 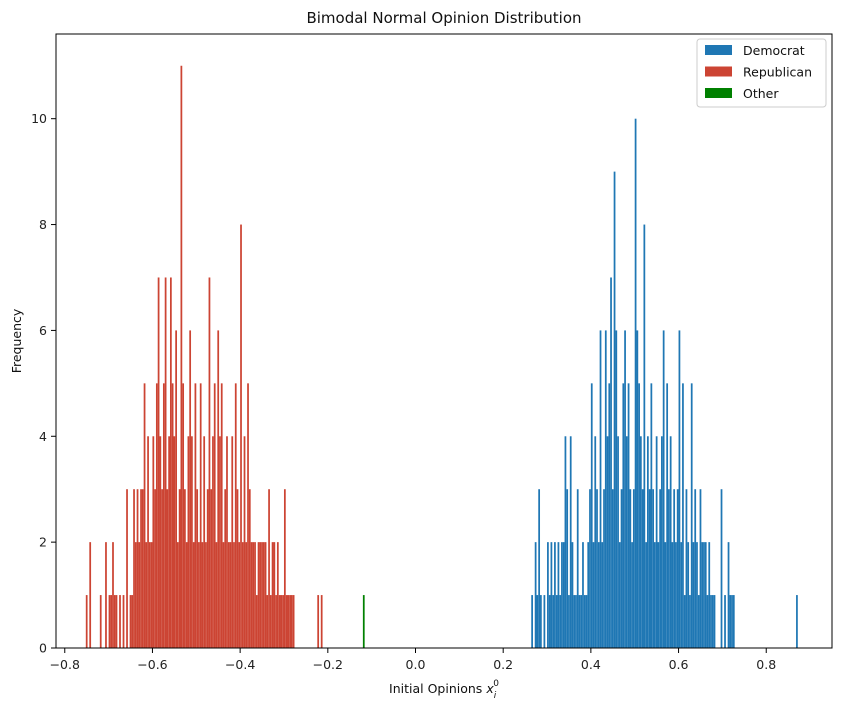 I want to click on y-tick-label: 8, so click(x=43, y=224).